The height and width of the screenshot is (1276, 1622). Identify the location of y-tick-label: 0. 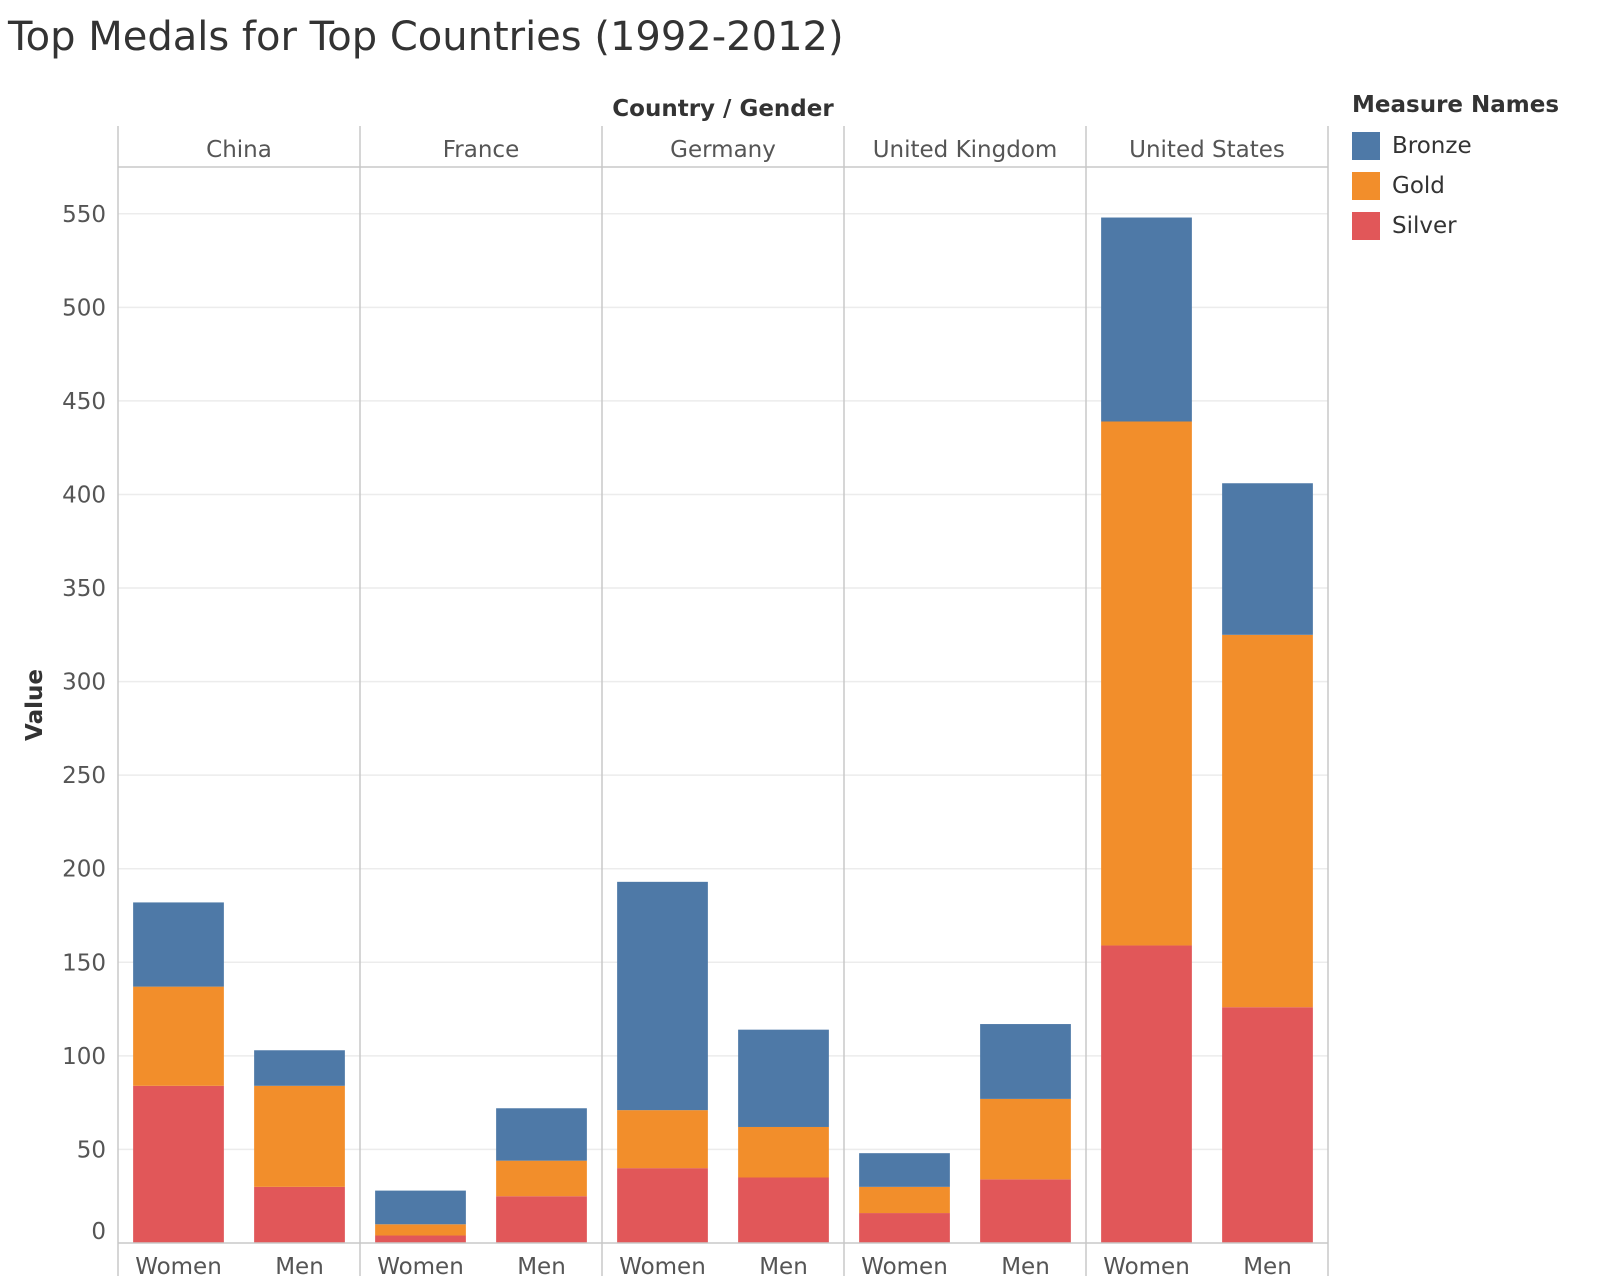
(98, 1232).